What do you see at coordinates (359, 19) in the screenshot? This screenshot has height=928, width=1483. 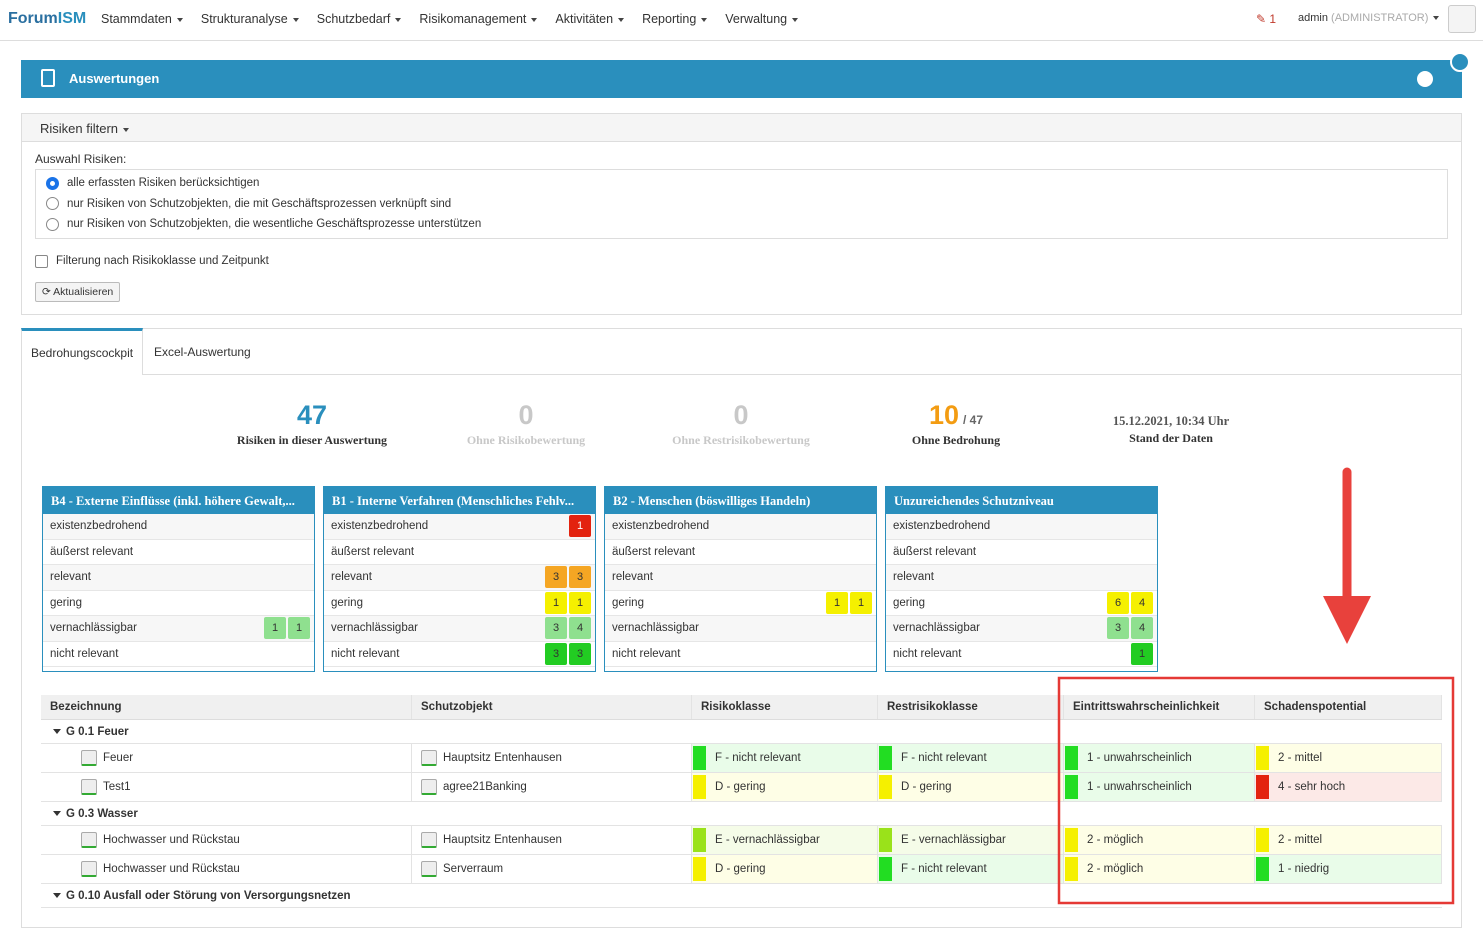 I see `menu-item: Schutzbedarf` at bounding box center [359, 19].